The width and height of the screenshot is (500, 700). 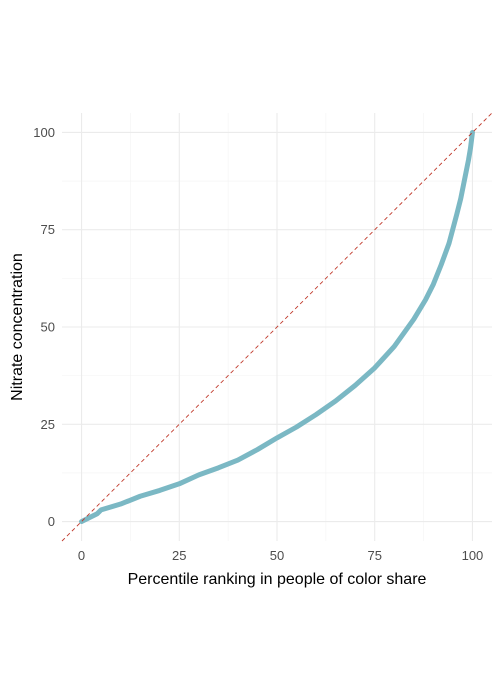 I want to click on x-tick-label: 75, so click(x=374, y=555).